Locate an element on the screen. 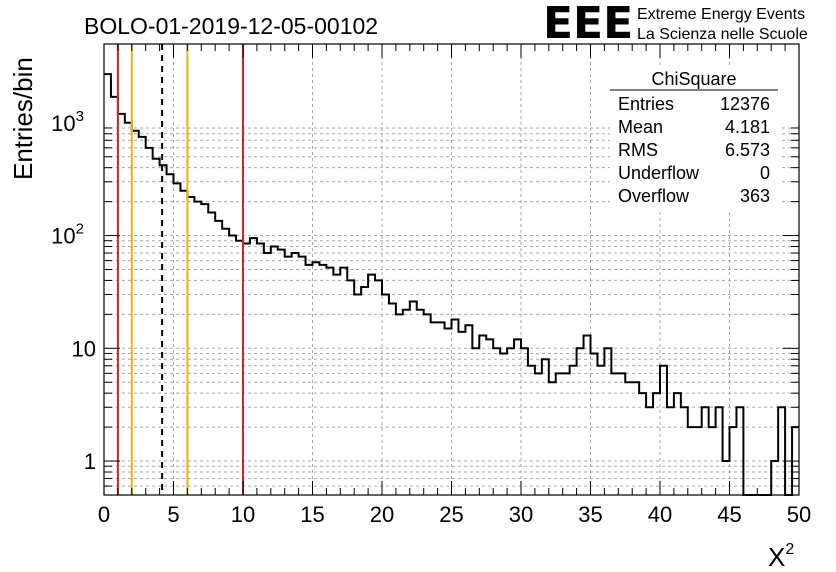  logo-line1: Extreme Energy Events is located at coordinates (721, 14).